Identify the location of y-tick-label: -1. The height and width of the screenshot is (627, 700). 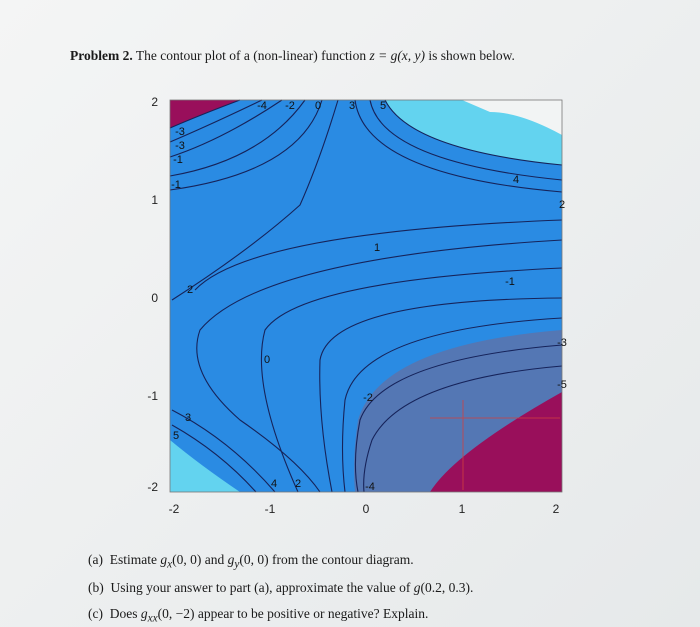
(152, 396).